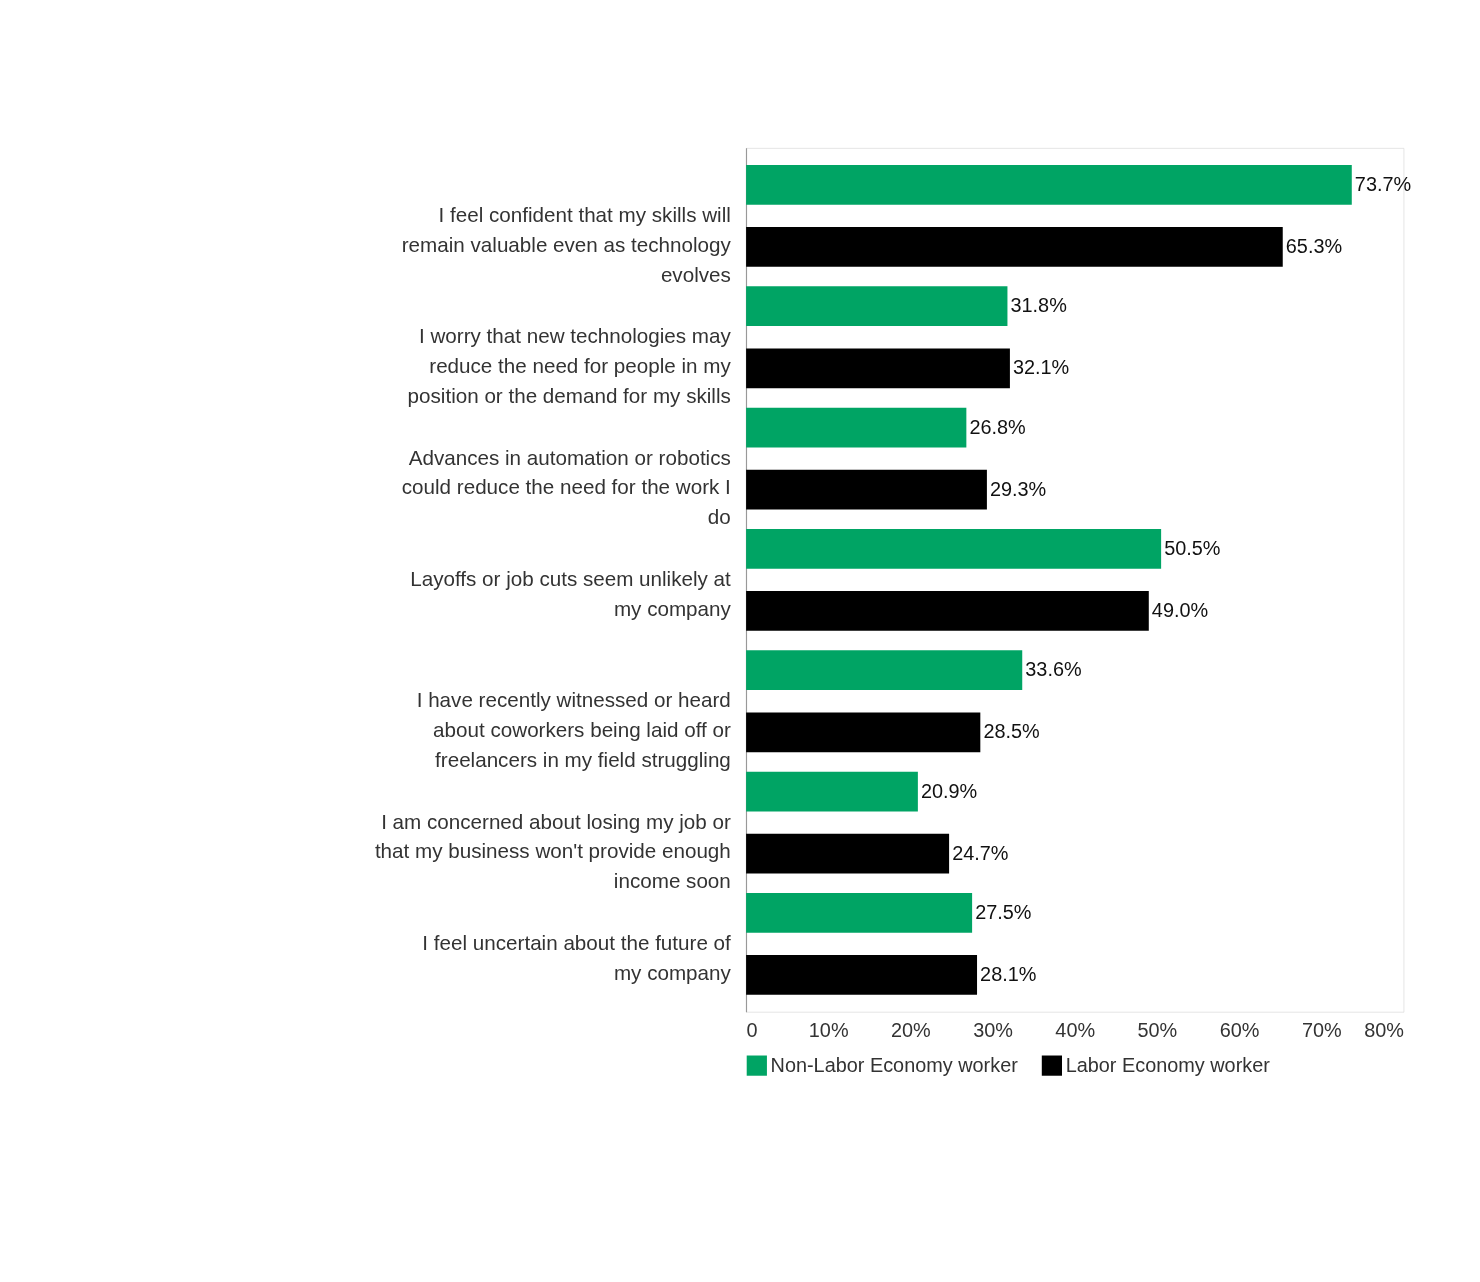  What do you see at coordinates (1321, 1030) in the screenshot?
I see `x-tick-label: 70%` at bounding box center [1321, 1030].